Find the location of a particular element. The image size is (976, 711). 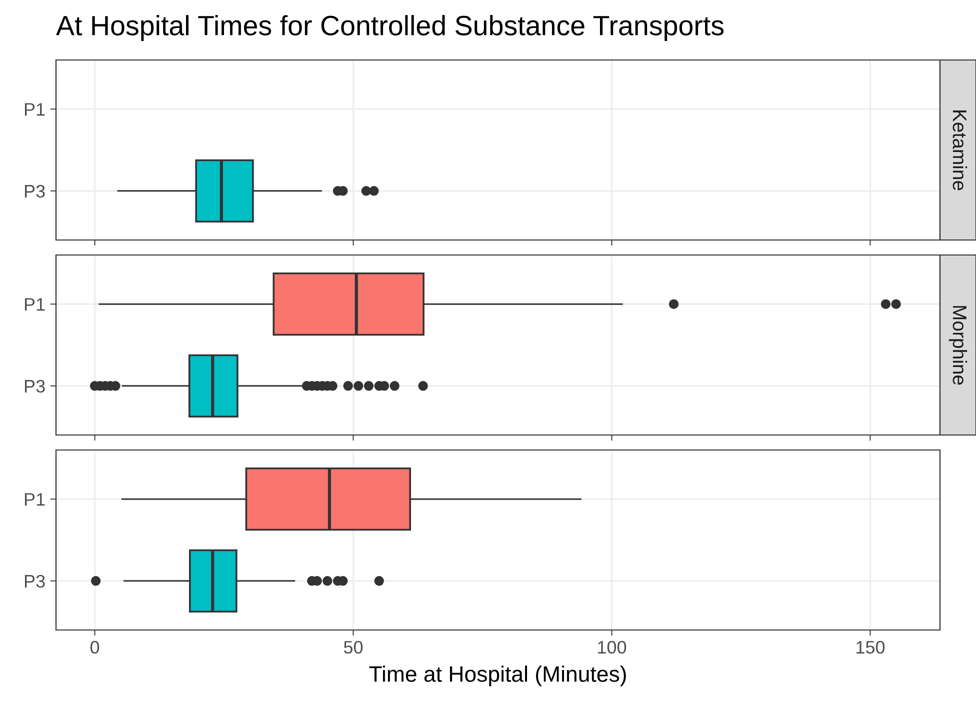

text: Ketamine is located at coordinates (960, 150).